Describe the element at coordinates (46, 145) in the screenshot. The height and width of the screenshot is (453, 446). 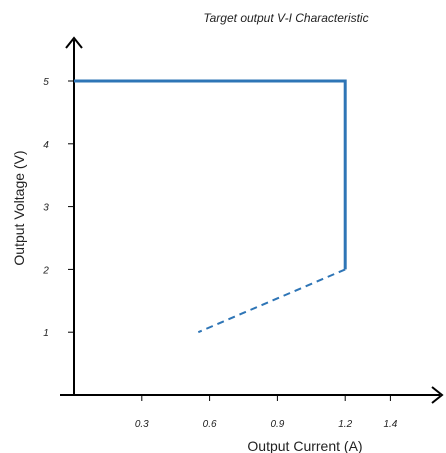
I see `y-tick-label: 4` at that location.